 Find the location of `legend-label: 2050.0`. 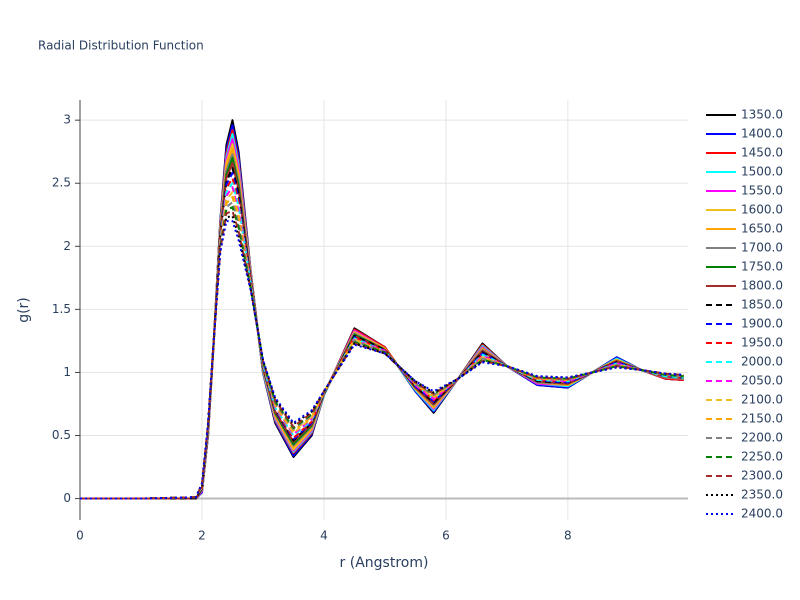

legend-label: 2050.0 is located at coordinates (762, 381).